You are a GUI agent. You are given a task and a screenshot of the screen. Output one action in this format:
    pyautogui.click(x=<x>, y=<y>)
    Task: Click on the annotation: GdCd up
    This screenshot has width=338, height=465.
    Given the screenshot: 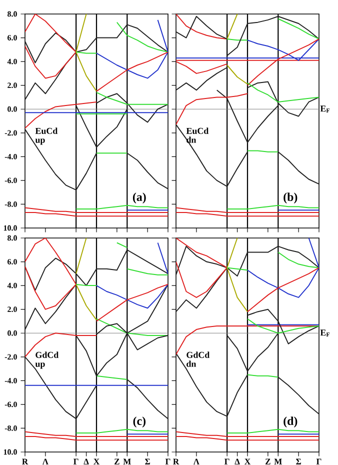 What is the action you would take?
    pyautogui.click(x=47, y=360)
    